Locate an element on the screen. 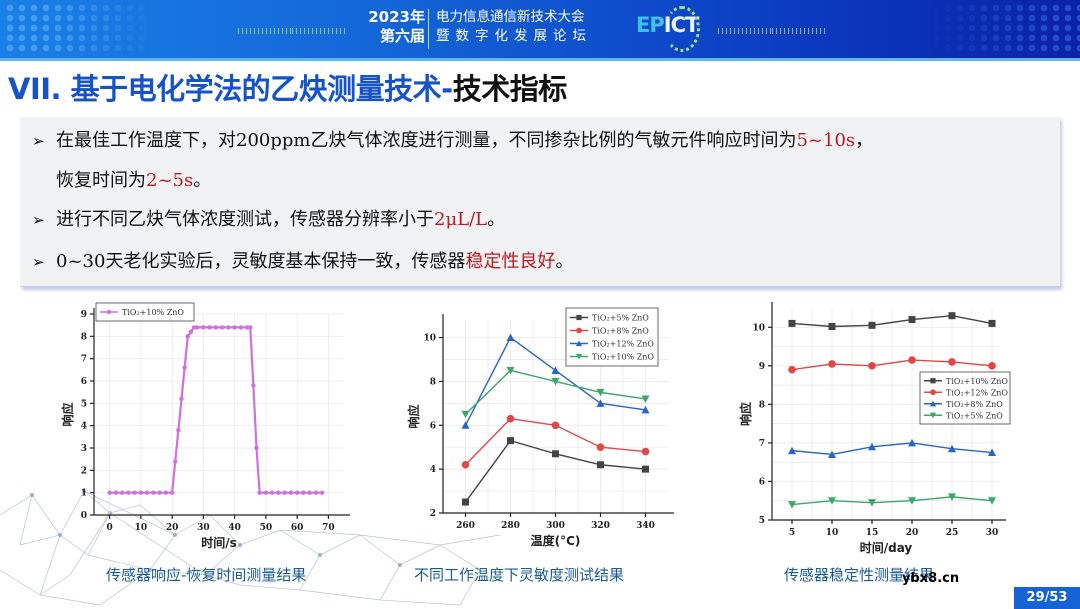  bullet-text: 0~30天老化实验后，灵敏度基本保持一致，传感器 is located at coordinates (261, 261).